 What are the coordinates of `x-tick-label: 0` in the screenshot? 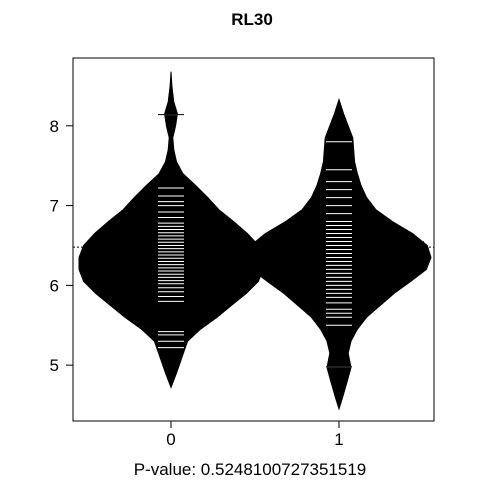 It's located at (170, 439).